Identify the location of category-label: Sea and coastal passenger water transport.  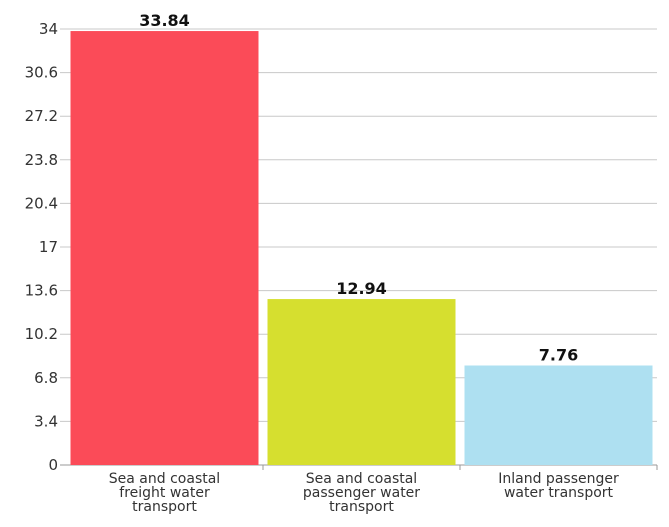
(361, 493).